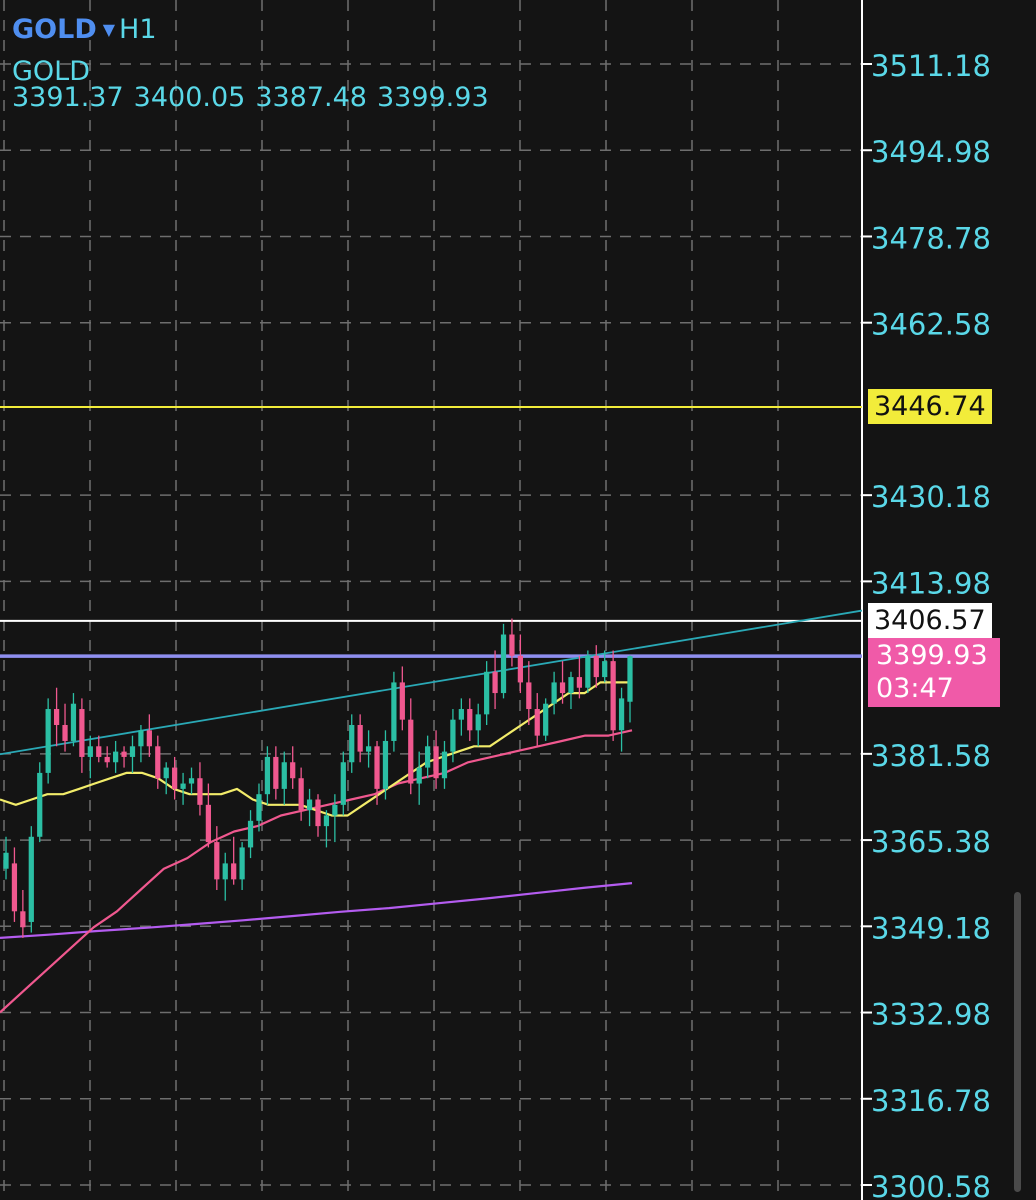 The width and height of the screenshot is (1036, 1200). Describe the element at coordinates (931, 756) in the screenshot. I see `axis-tick-label: 3381.58` at that location.